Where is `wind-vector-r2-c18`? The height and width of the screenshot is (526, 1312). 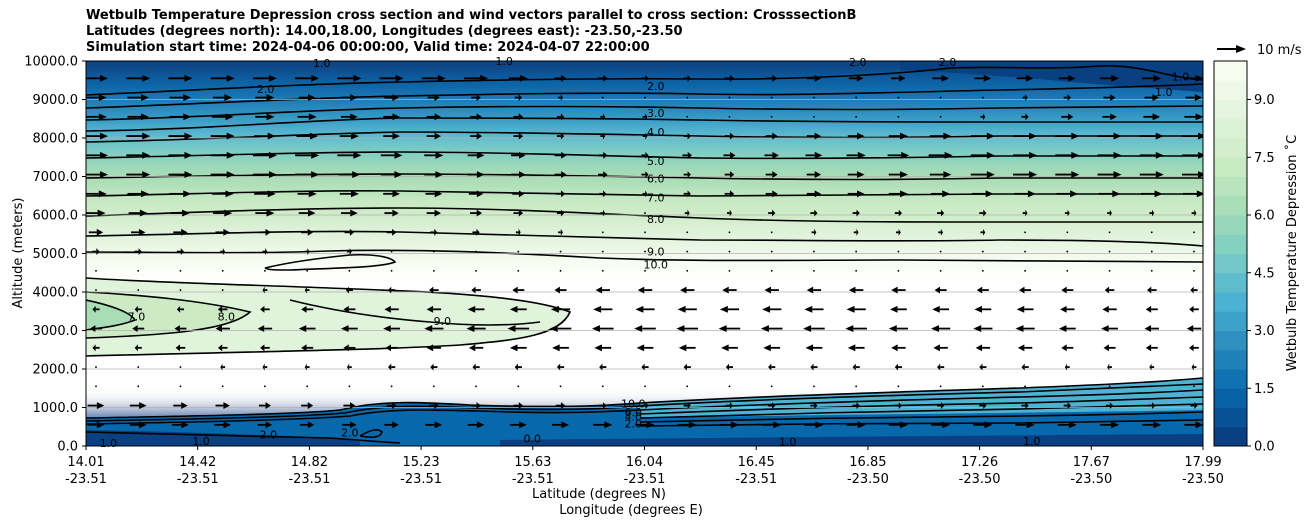 wind-vector-r2-c18 is located at coordinates (856, 116).